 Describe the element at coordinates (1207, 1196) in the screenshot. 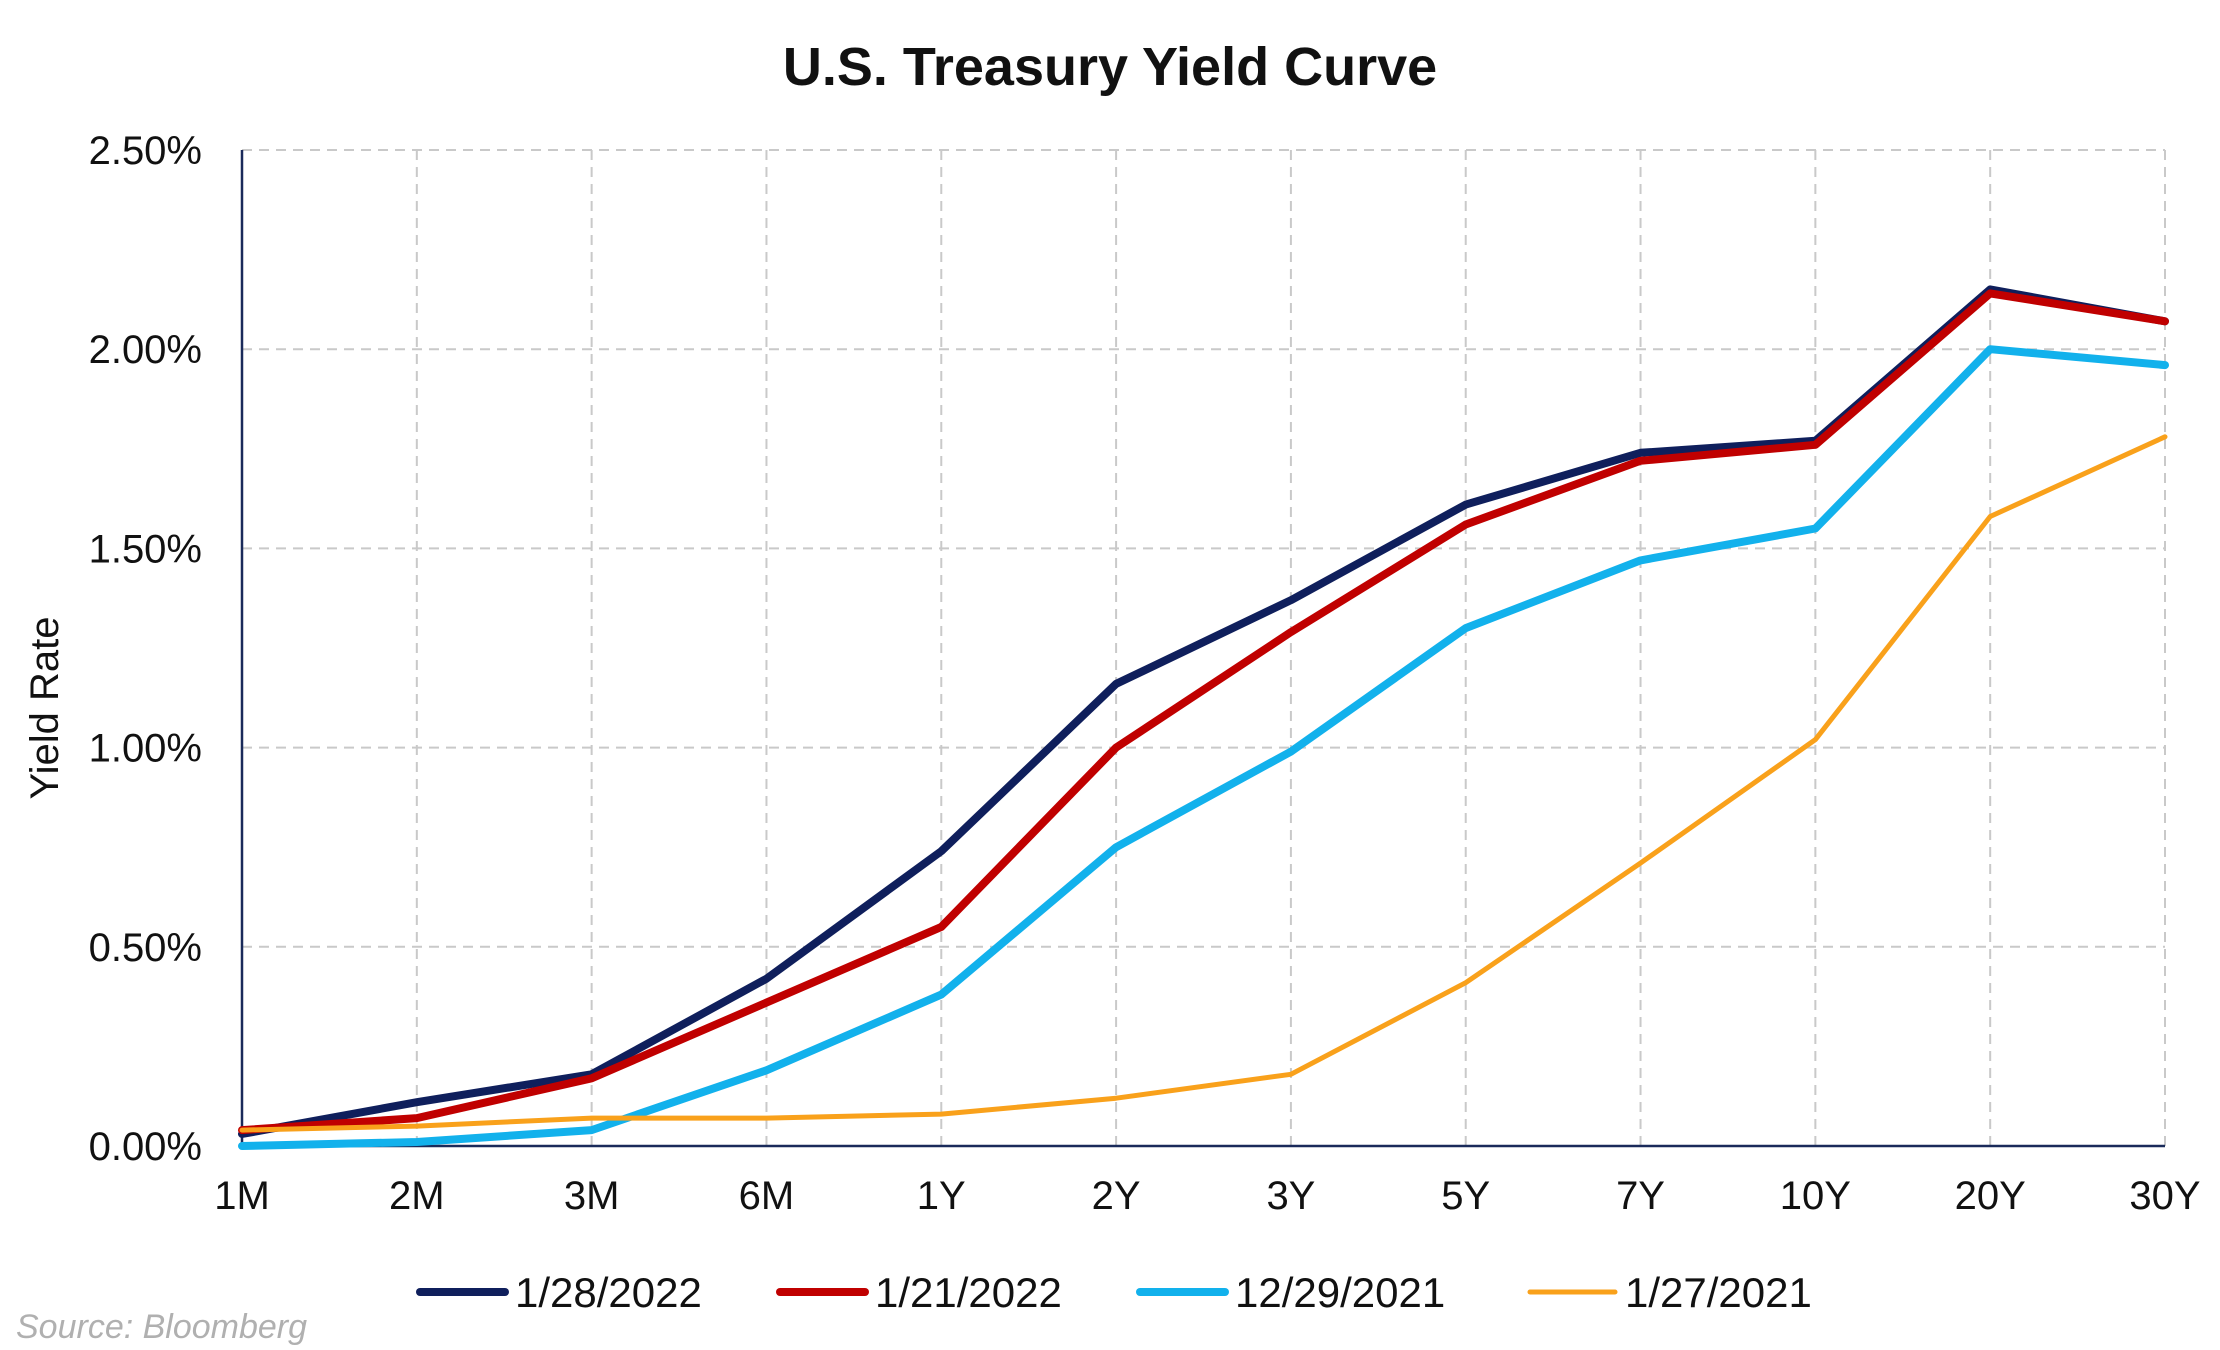

I see `x-axis-ticks: 1M 2M 3M 6M 1Y 2Y 3Y 5Y 7Y 10Y 20Y 30Y` at that location.